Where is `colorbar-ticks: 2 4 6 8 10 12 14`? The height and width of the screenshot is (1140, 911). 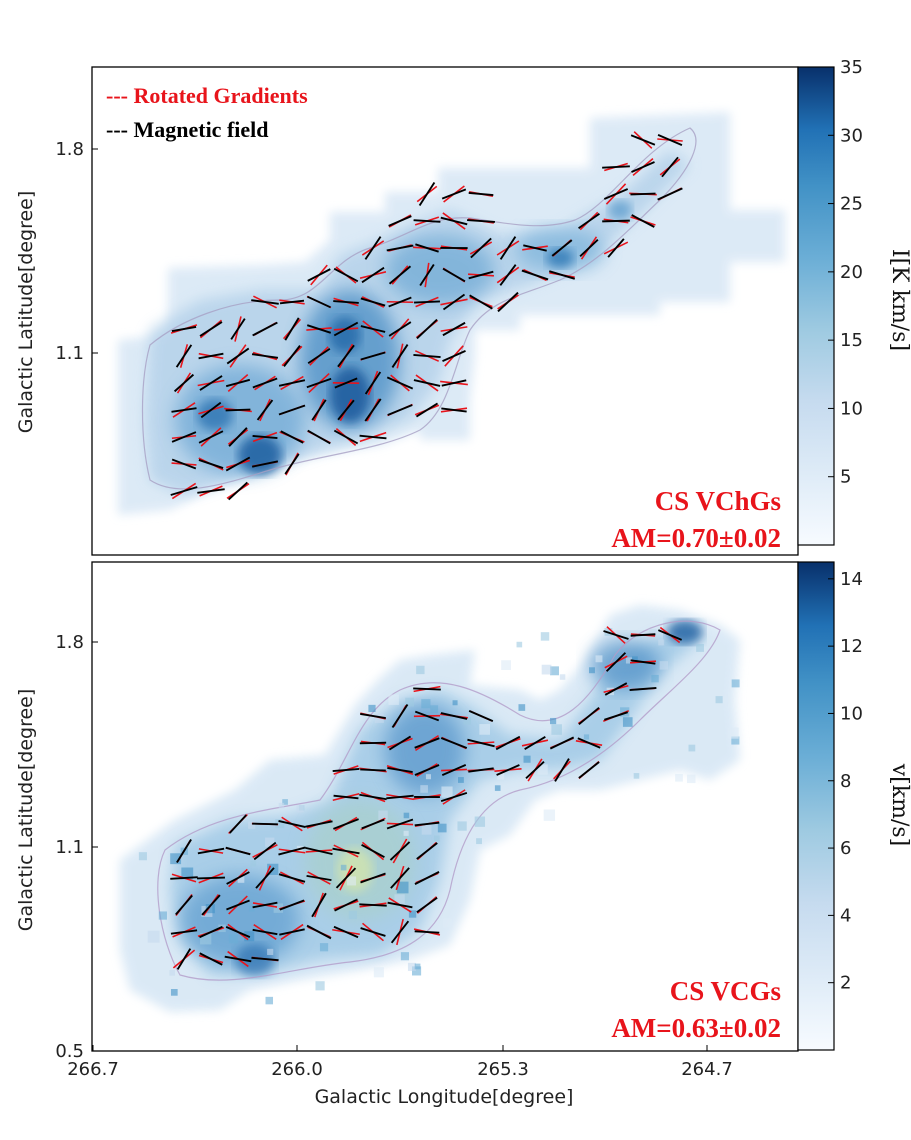 colorbar-ticks: 2 4 6 8 10 12 14 is located at coordinates (845, 781).